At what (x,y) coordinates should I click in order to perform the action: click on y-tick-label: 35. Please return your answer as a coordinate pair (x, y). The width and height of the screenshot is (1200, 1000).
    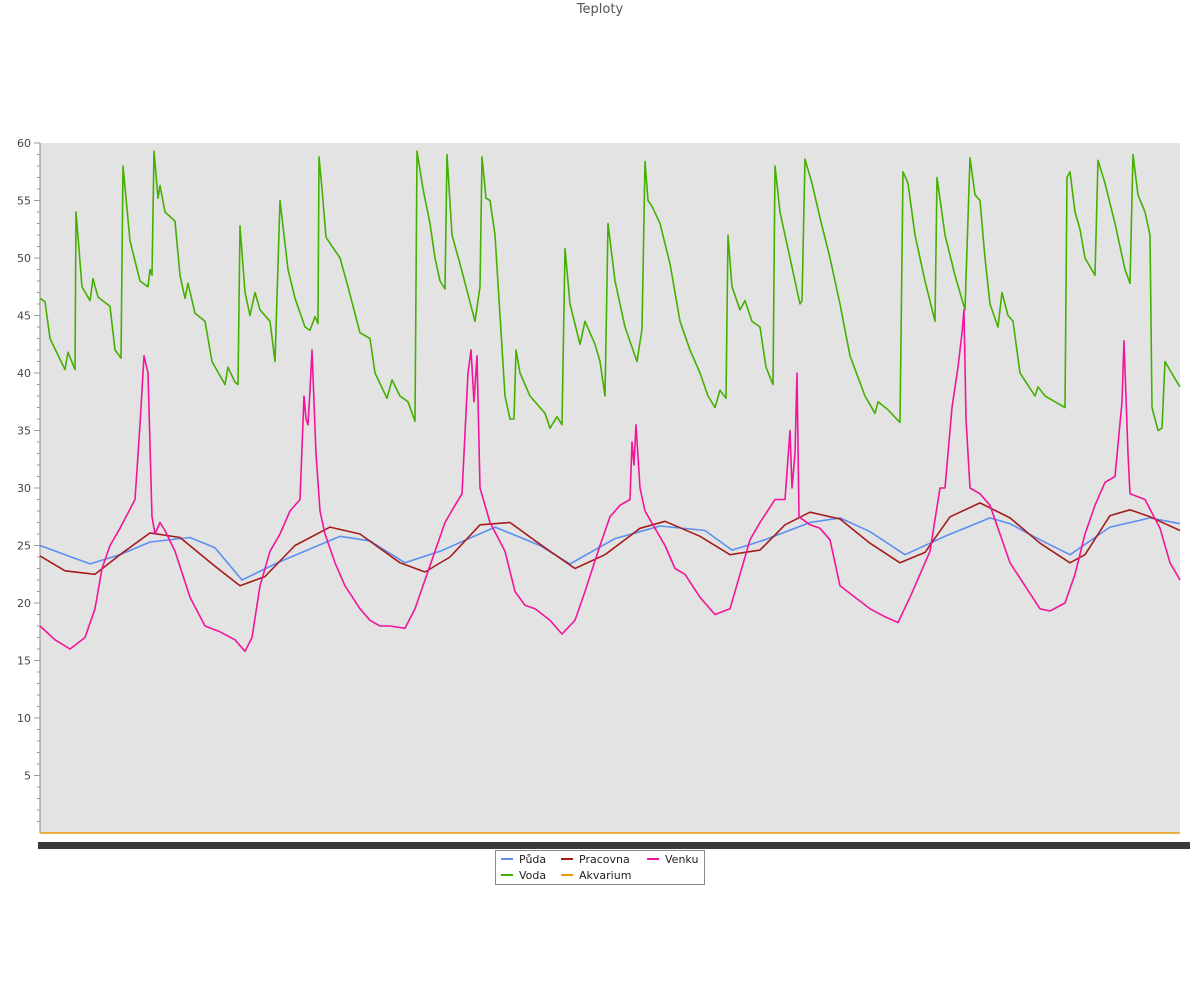
    Looking at the image, I should click on (24, 431).